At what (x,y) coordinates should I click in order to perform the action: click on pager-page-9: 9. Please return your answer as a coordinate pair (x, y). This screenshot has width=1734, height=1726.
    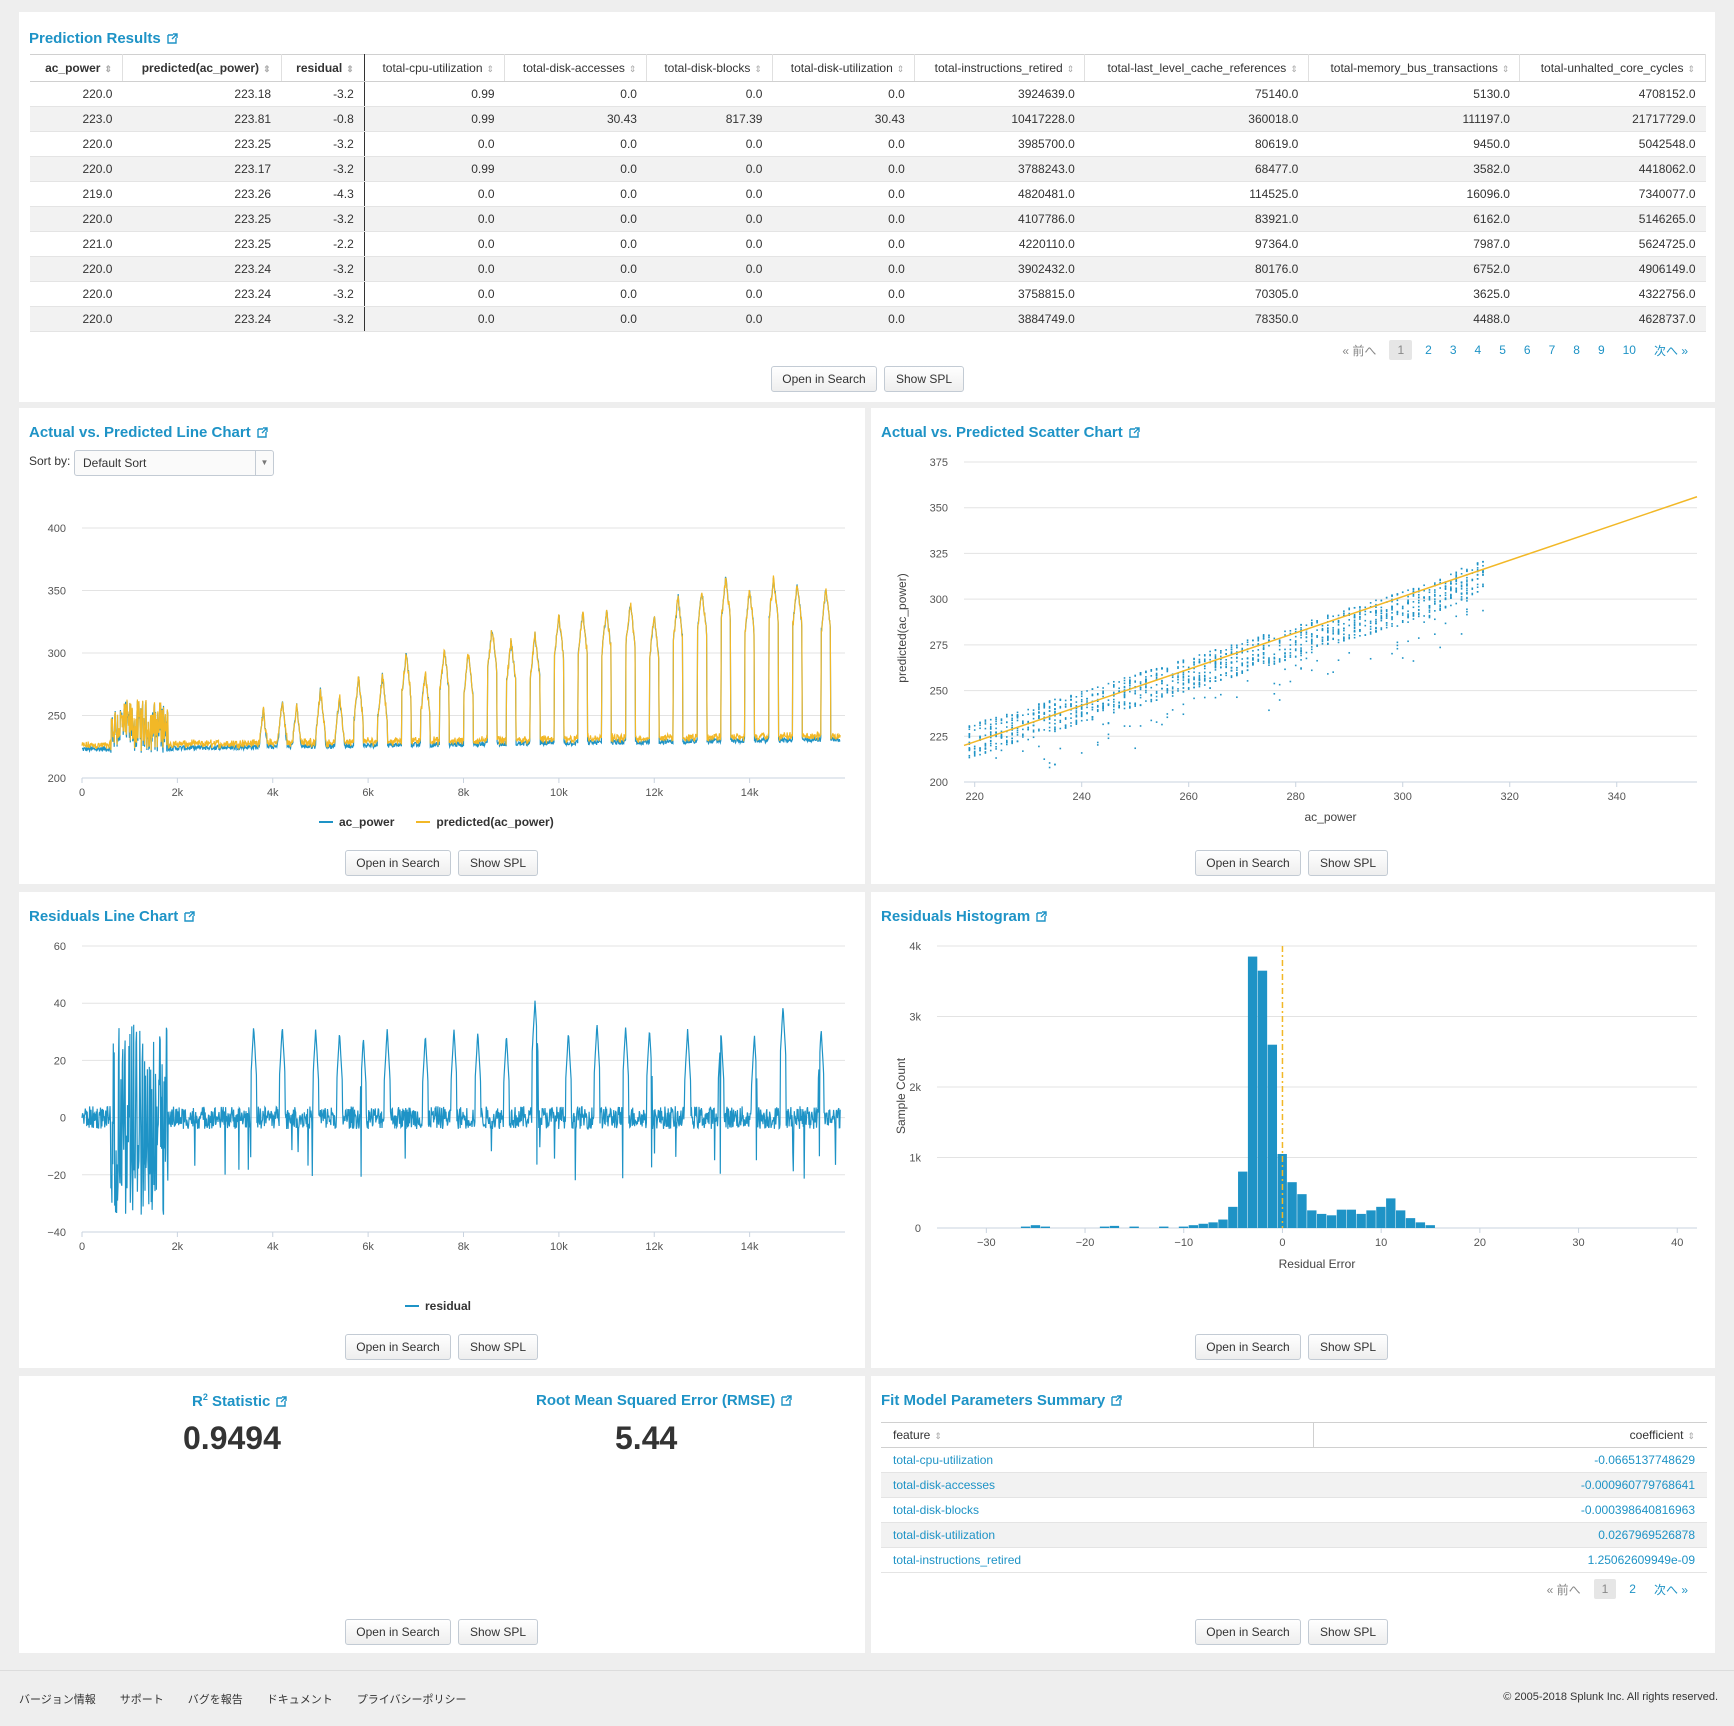
    Looking at the image, I should click on (1601, 350).